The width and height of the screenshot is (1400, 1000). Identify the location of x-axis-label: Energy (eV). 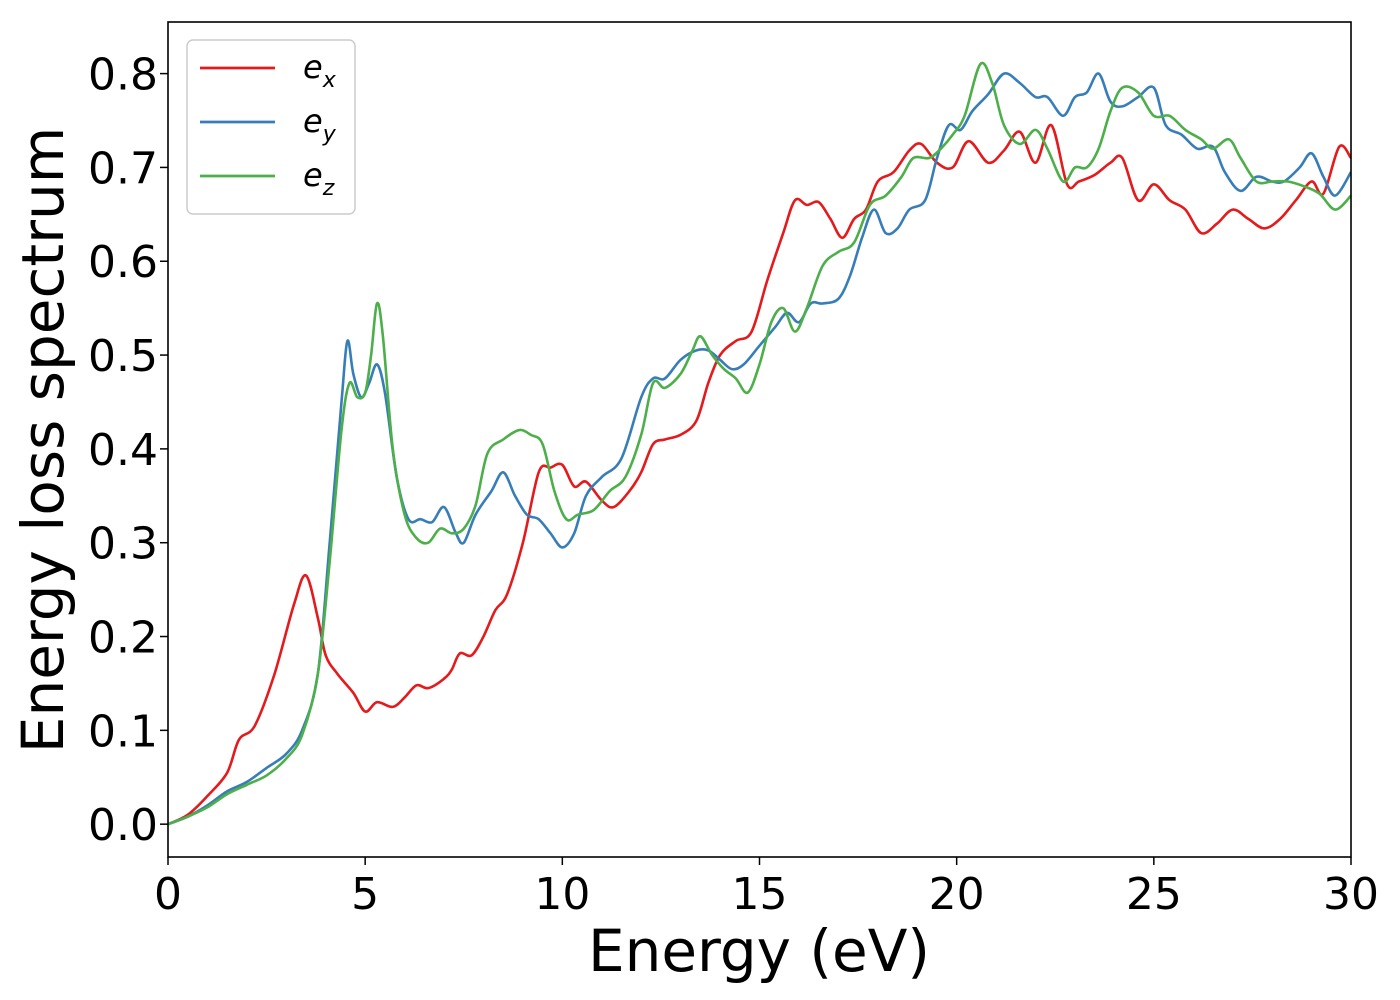
(759, 951).